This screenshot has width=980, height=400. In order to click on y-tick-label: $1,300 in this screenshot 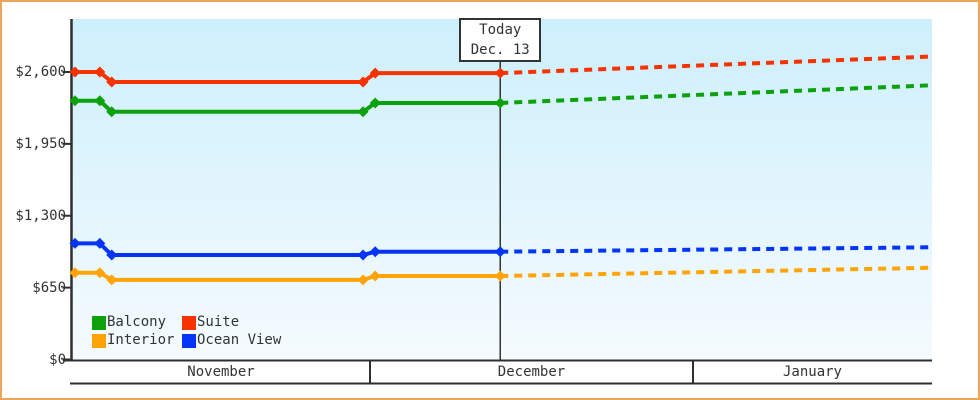, I will do `click(40, 215)`.